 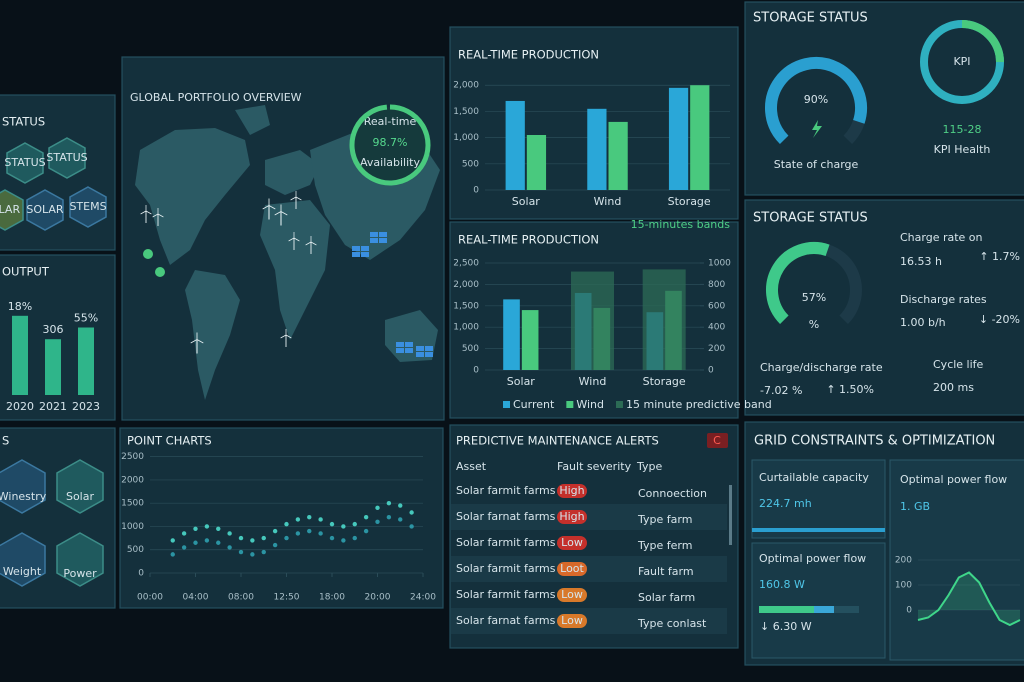 I want to click on hex-label: SOLAR, so click(x=45, y=209).